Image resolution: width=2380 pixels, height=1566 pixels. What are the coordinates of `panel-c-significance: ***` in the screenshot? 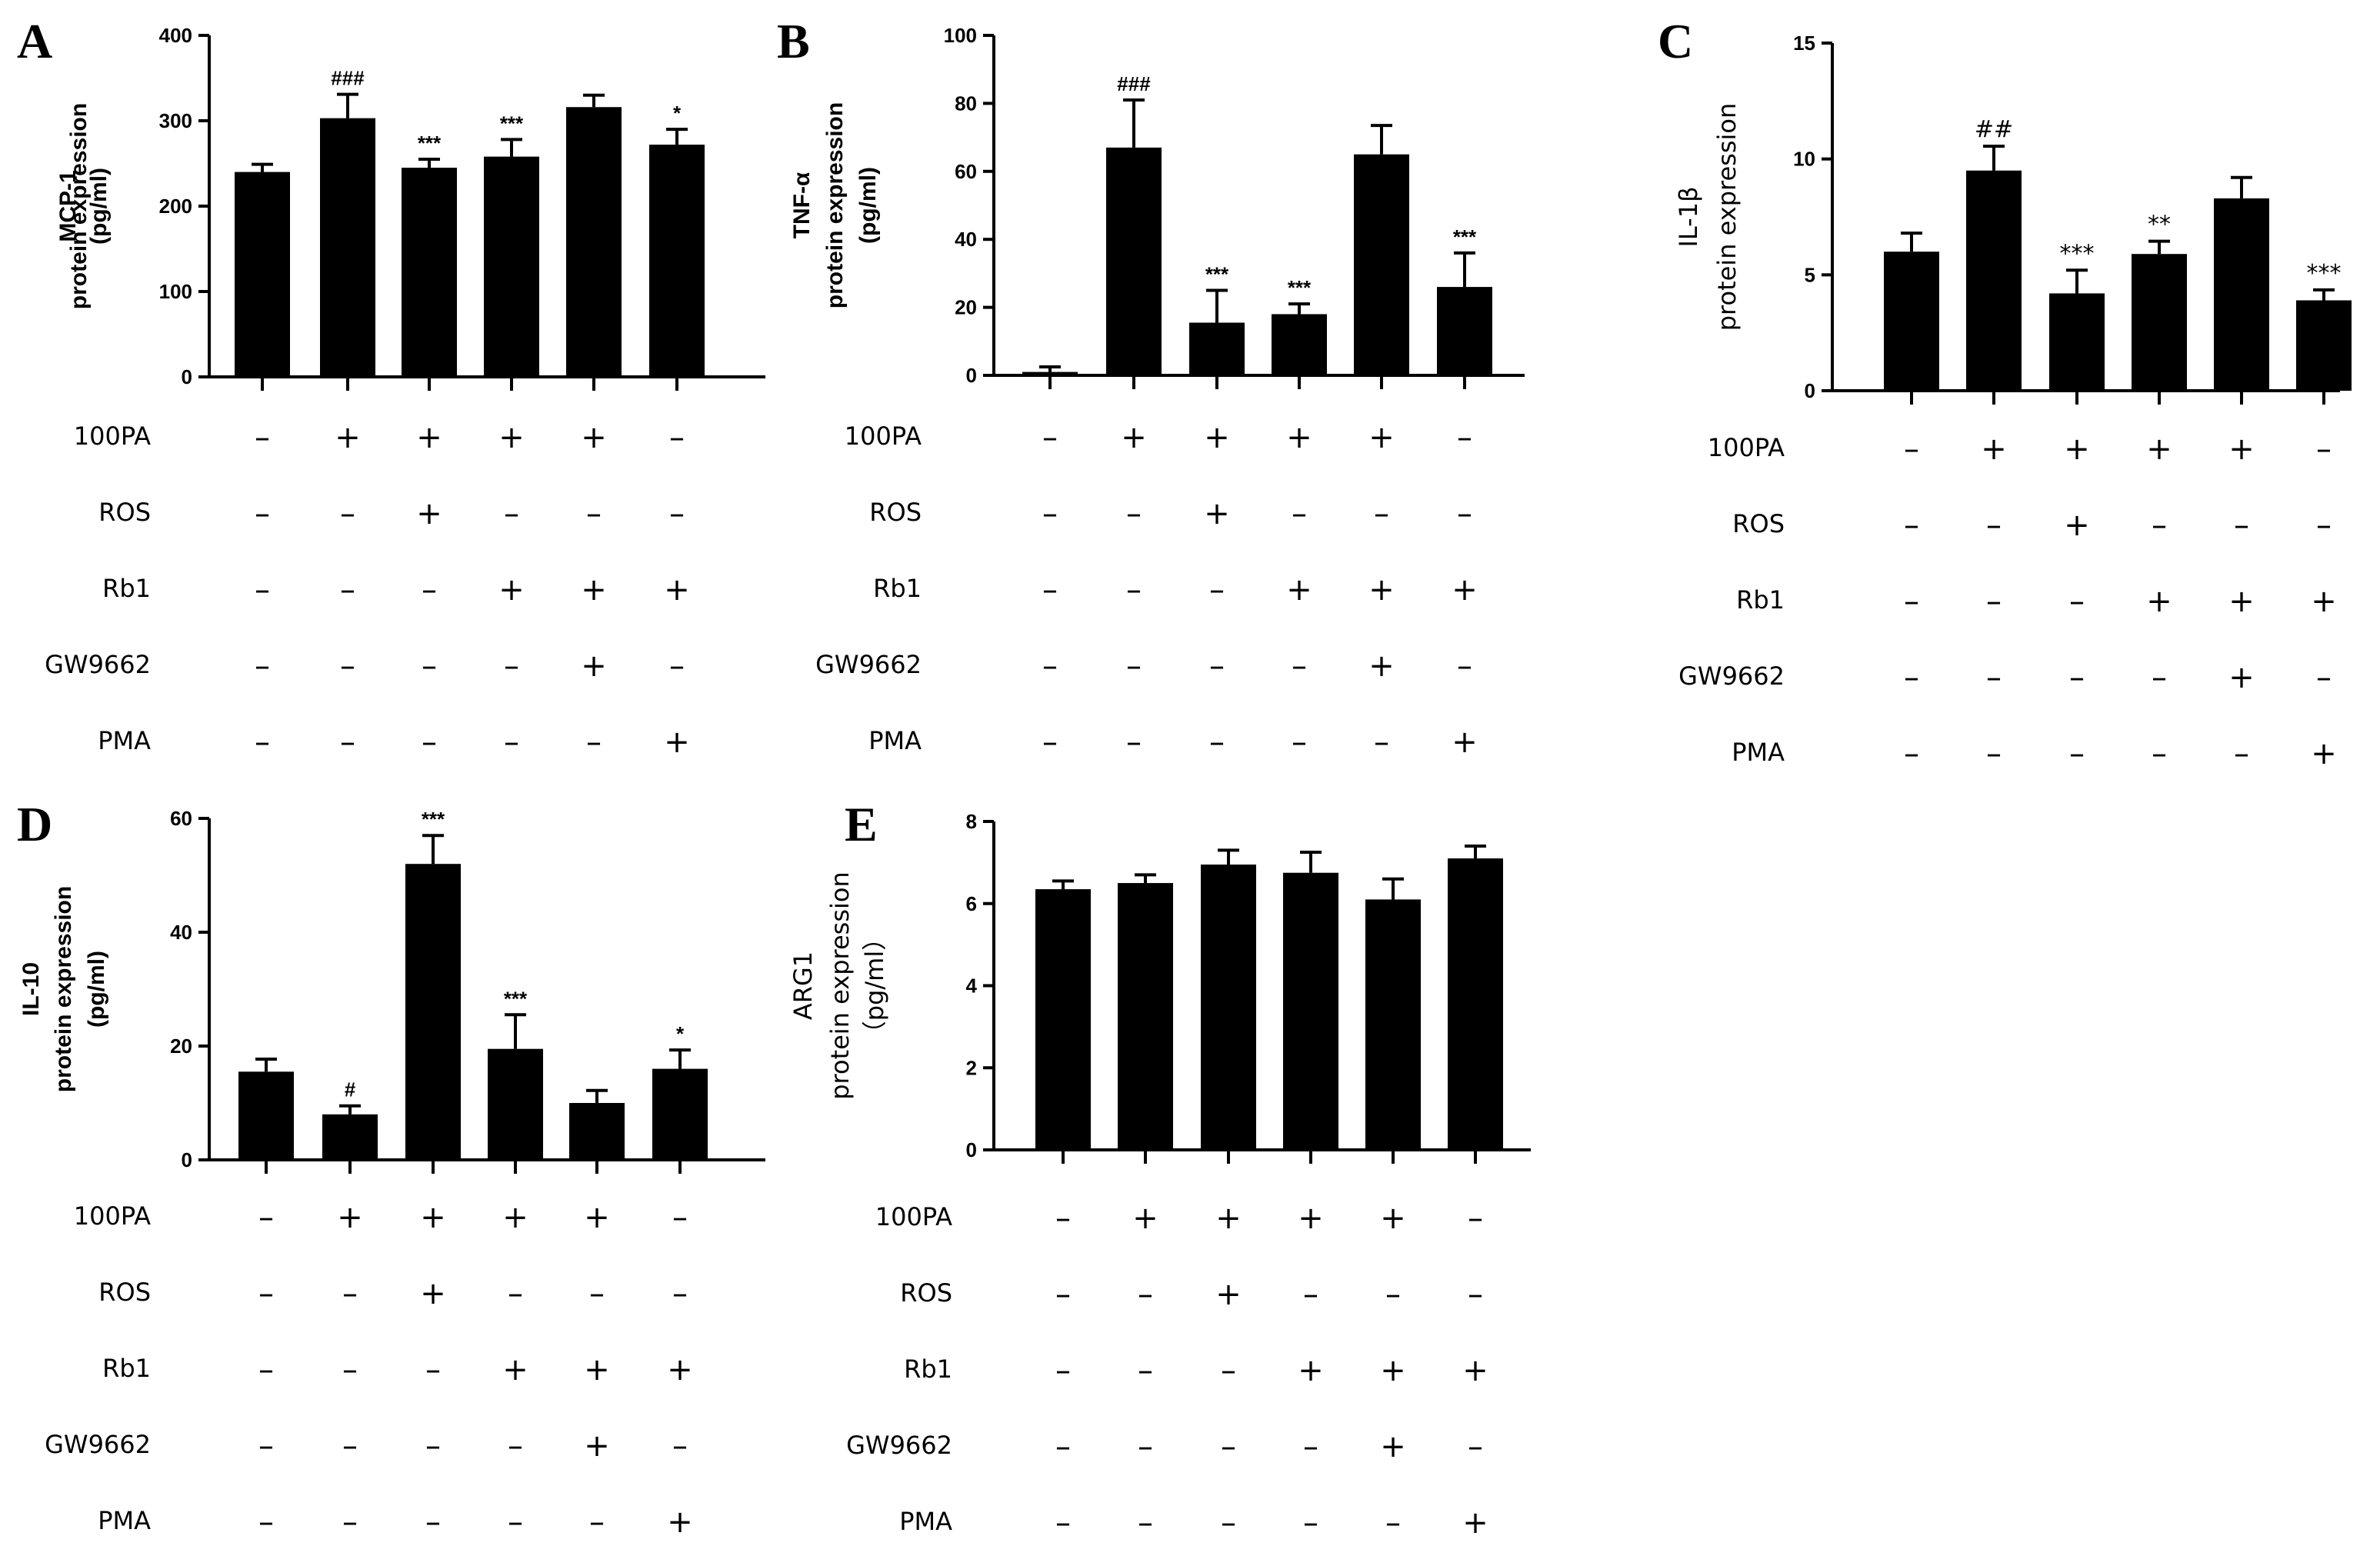 It's located at (2077, 253).